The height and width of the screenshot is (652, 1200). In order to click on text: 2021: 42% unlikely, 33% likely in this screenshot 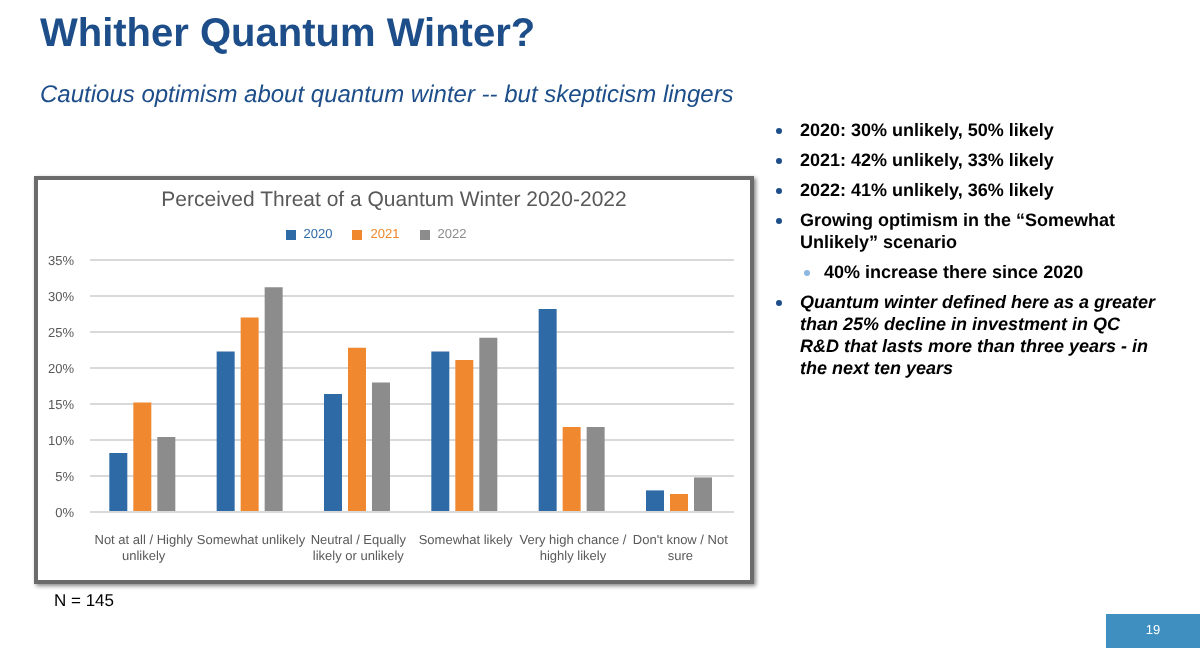, I will do `click(927, 161)`.